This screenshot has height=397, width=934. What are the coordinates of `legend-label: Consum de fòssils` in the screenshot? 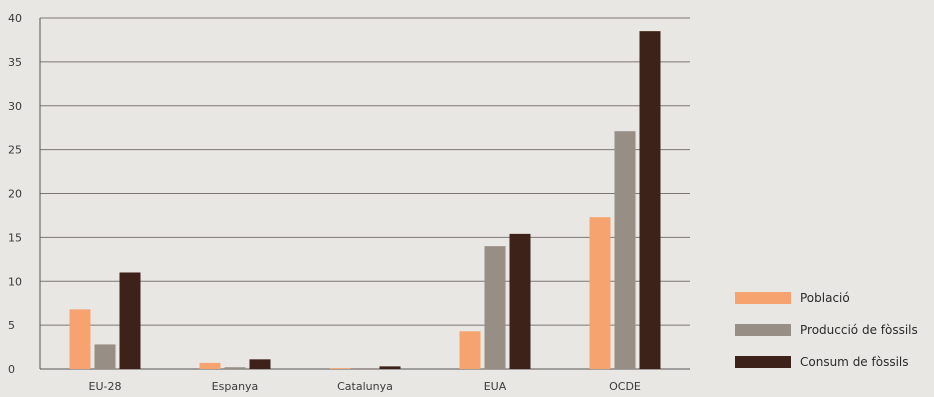 It's located at (854, 362).